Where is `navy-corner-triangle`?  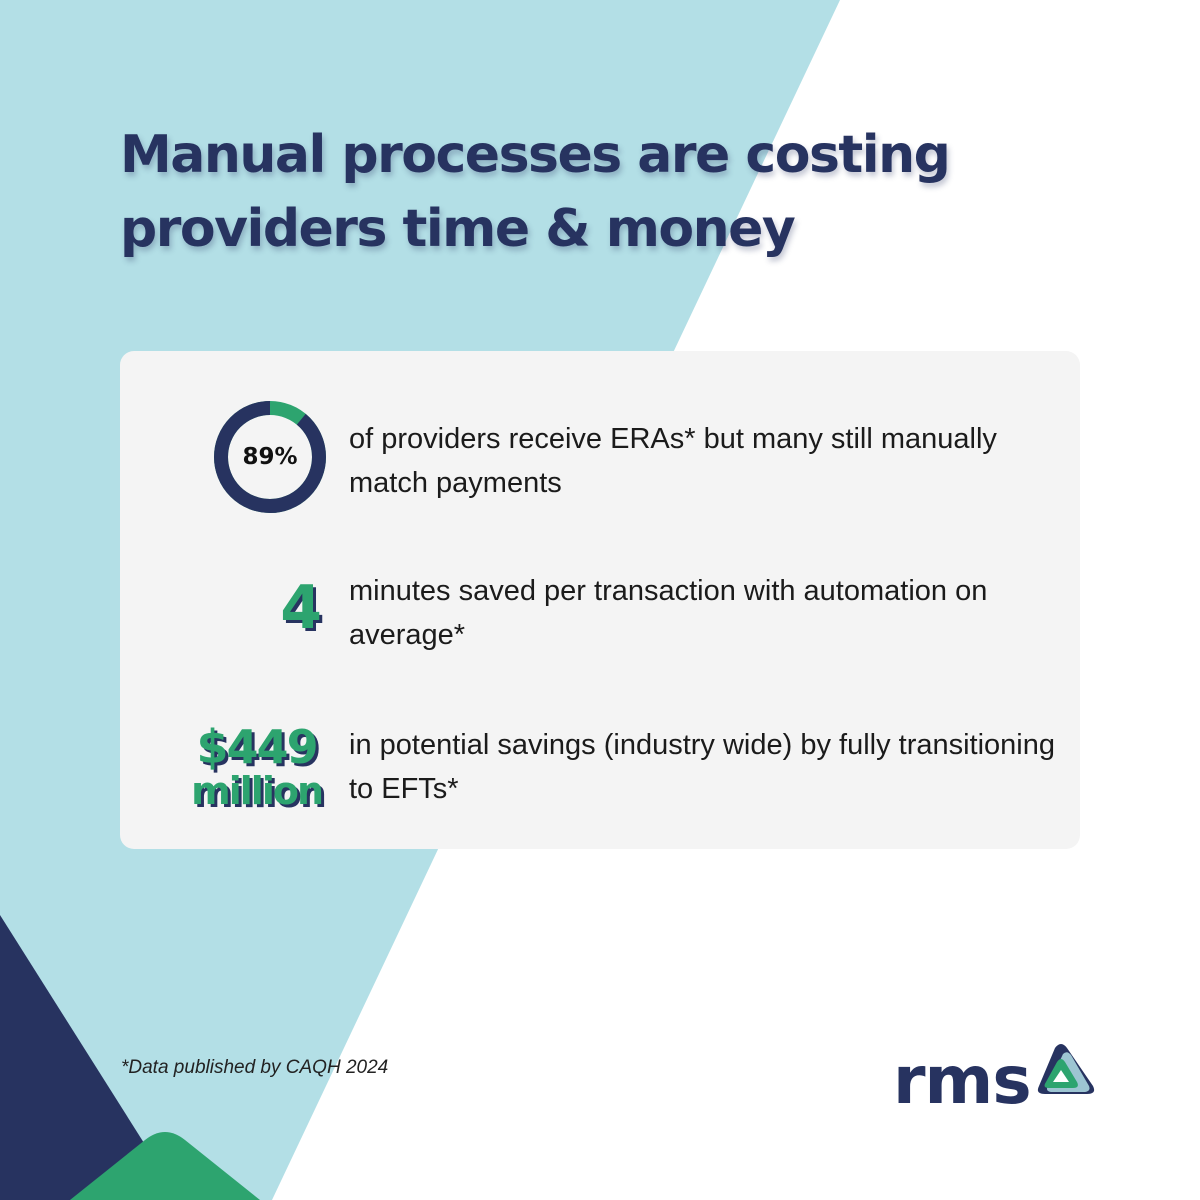
navy-corner-triangle is located at coordinates (90, 1057).